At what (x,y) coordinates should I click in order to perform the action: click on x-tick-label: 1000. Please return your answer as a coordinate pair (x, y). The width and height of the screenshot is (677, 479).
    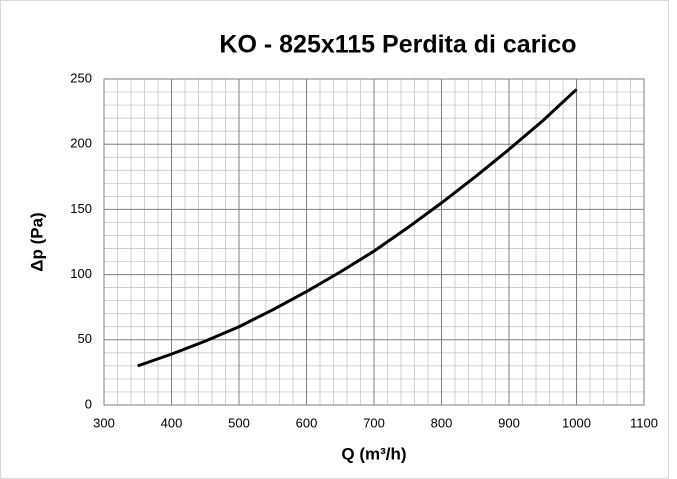
    Looking at the image, I should click on (576, 422).